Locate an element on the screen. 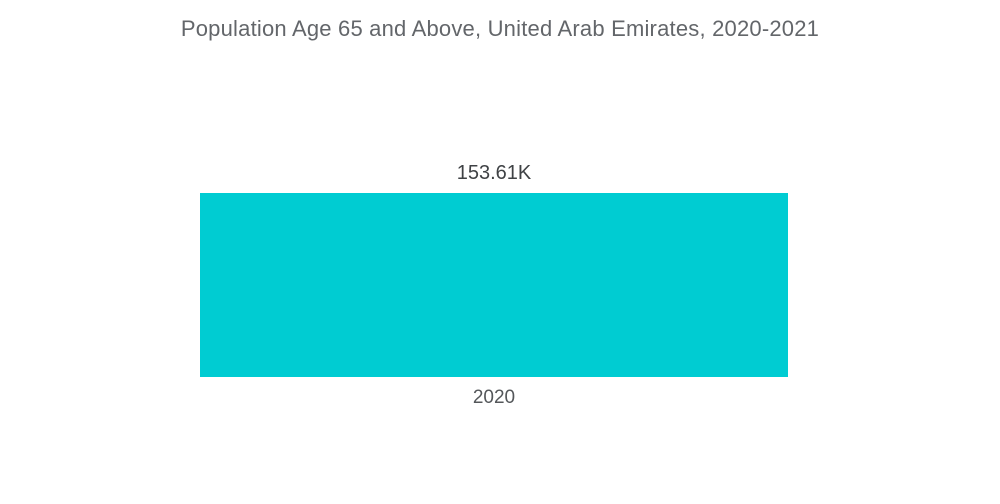  x-tick-label-2020: 2020 is located at coordinates (494, 397).